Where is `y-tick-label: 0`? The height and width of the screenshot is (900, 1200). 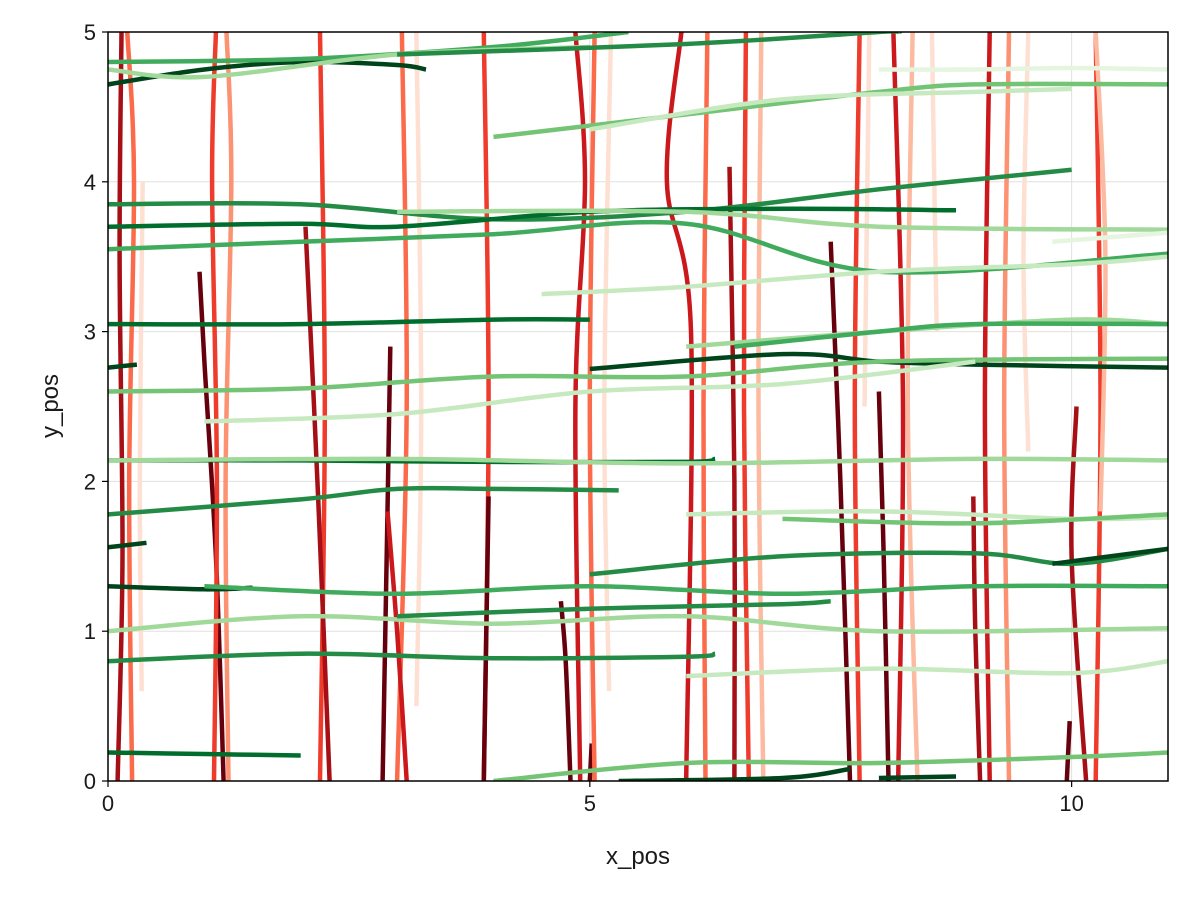 y-tick-label: 0 is located at coordinates (90, 781).